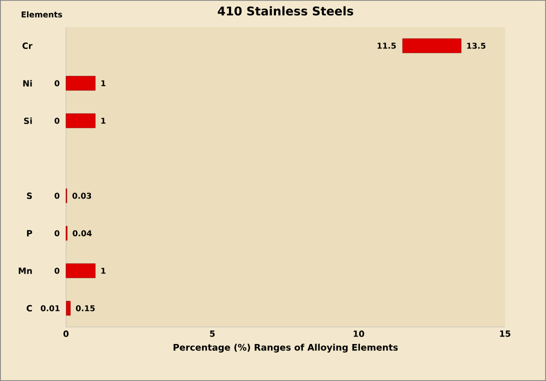  I want to click on x-tick-label: 5, so click(212, 333).